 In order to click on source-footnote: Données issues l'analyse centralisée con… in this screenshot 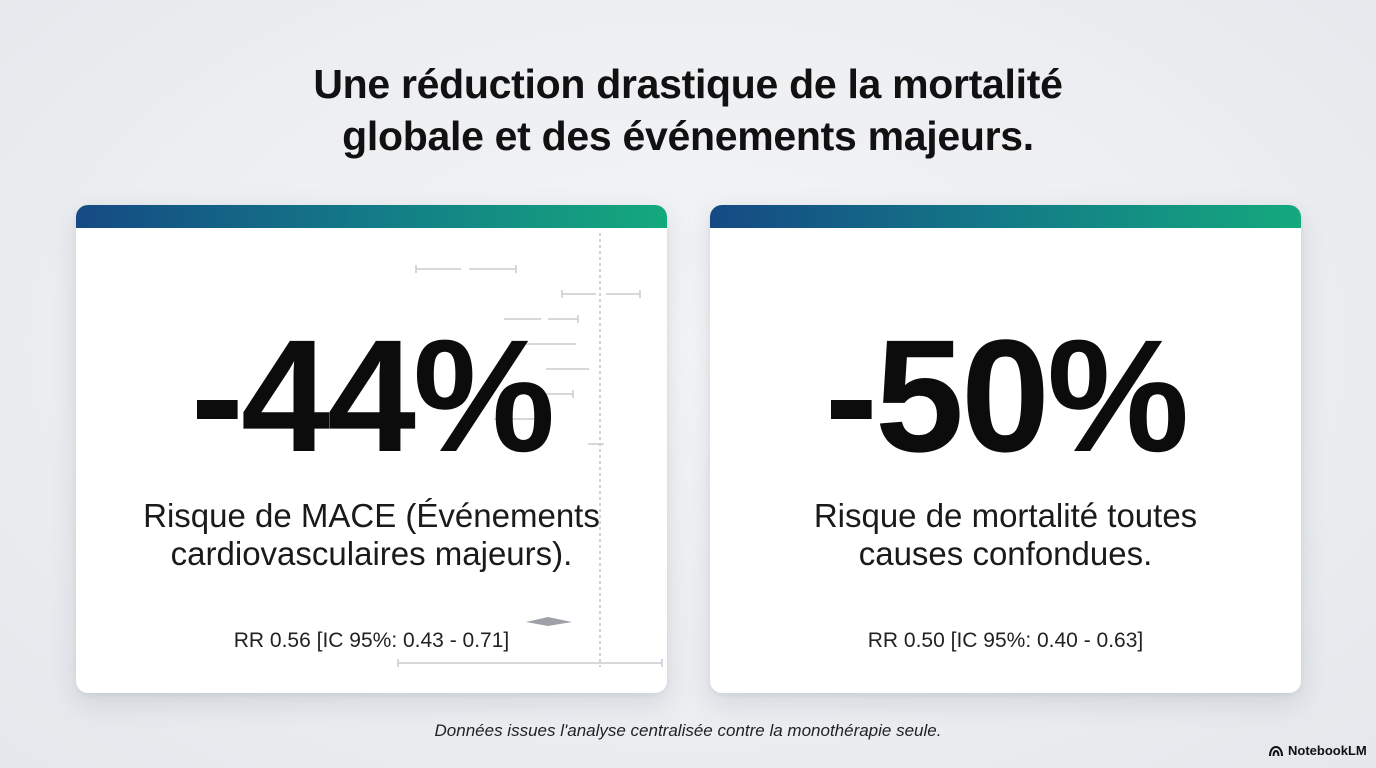, I will do `click(688, 730)`.